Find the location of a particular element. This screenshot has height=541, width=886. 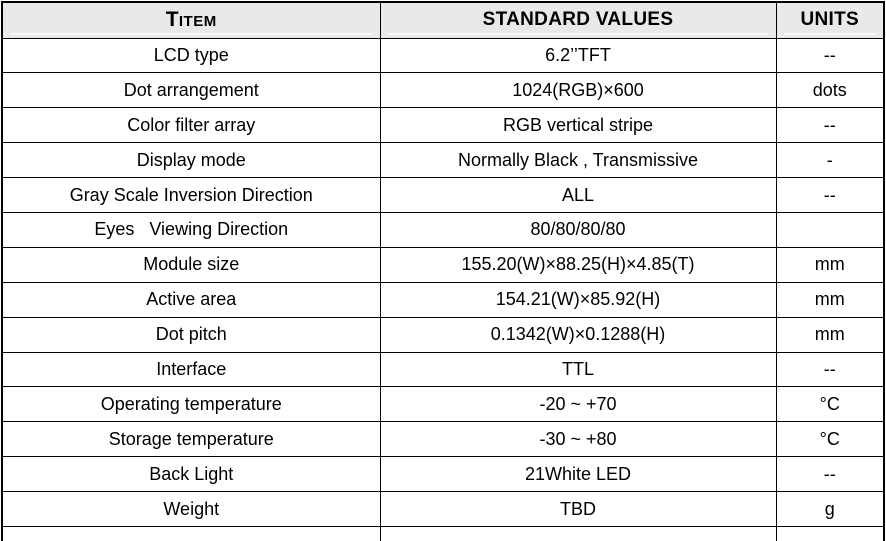

value-cell: RGB vertical stripe is located at coordinates (578, 125).